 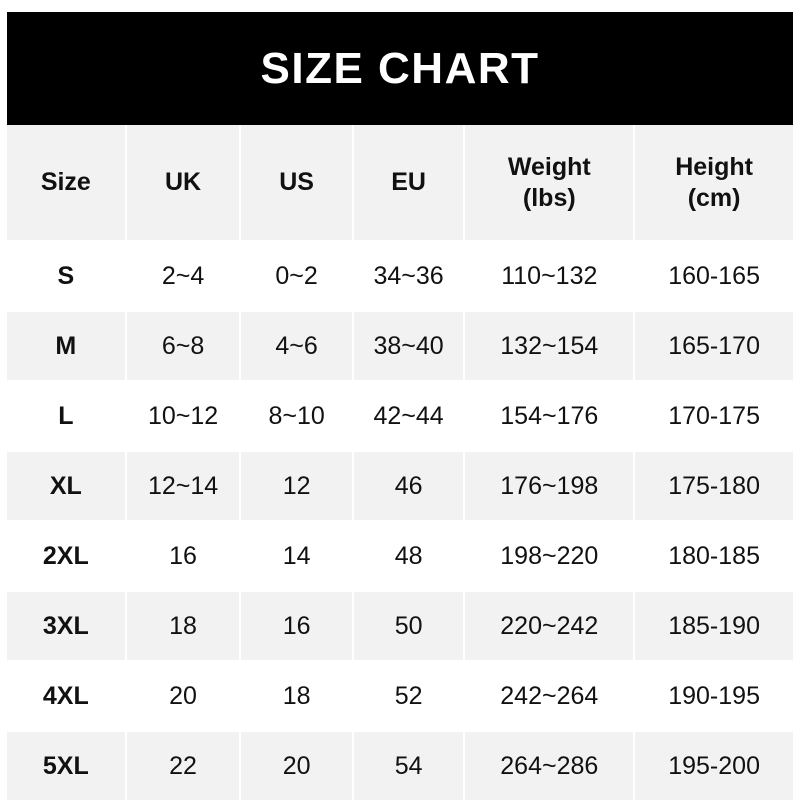 I want to click on cell-us: 14, so click(x=297, y=556).